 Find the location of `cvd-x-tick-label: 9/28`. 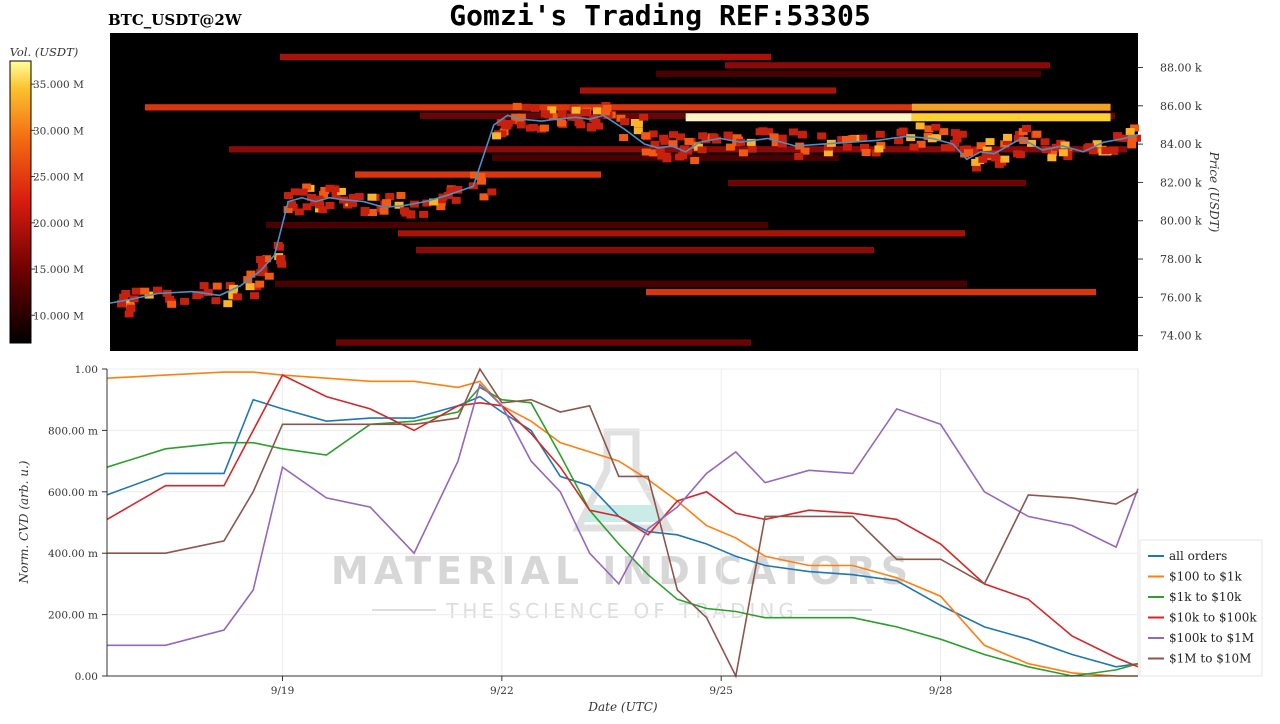

cvd-x-tick-label: 9/28 is located at coordinates (941, 691).